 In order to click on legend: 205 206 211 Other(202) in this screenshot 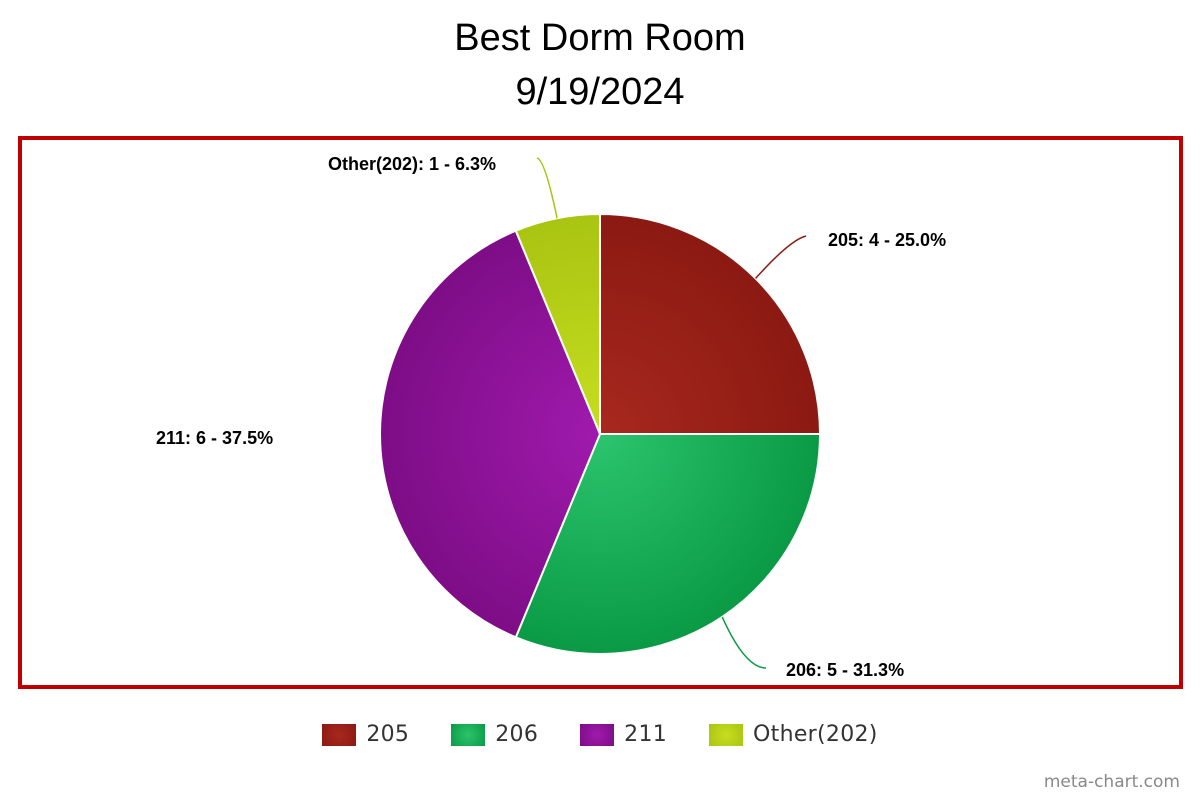, I will do `click(600, 734)`.